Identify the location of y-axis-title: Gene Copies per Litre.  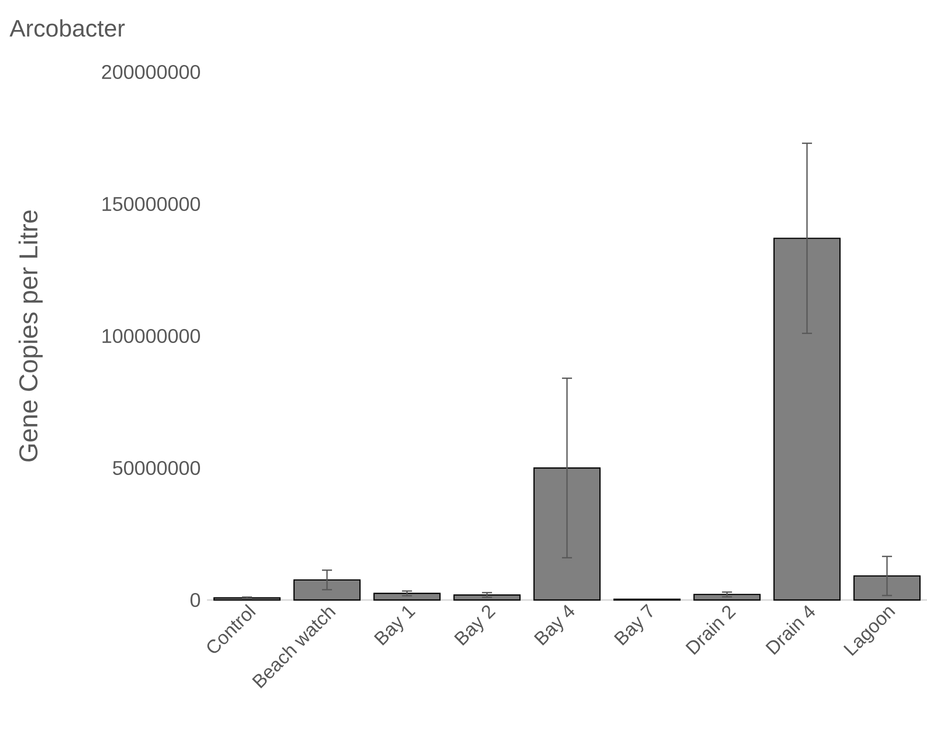
(30, 336).